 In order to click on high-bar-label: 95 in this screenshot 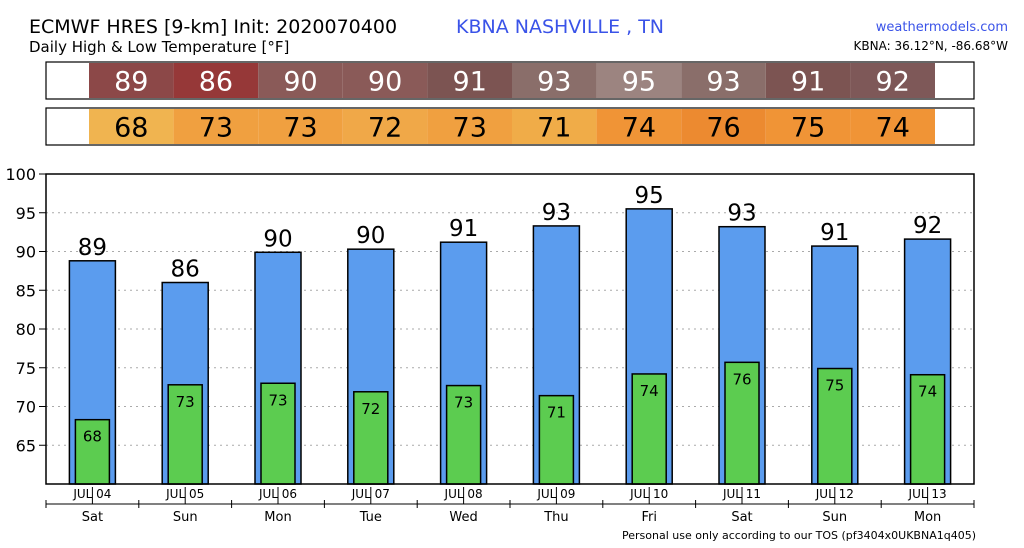, I will do `click(649, 196)`.